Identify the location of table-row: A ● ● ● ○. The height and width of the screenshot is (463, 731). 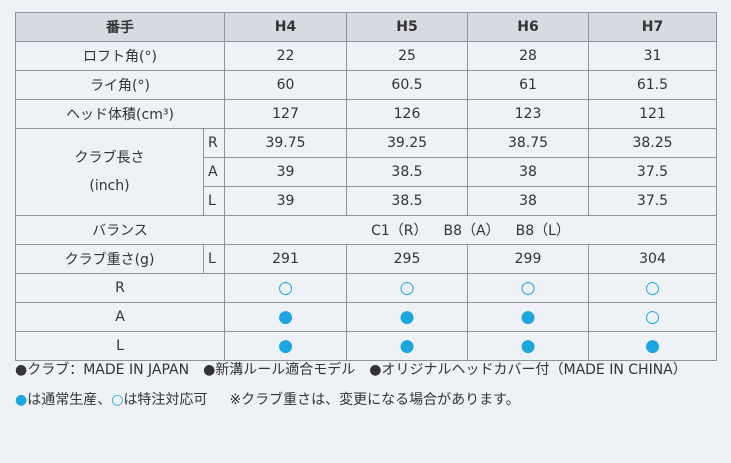
(366, 317).